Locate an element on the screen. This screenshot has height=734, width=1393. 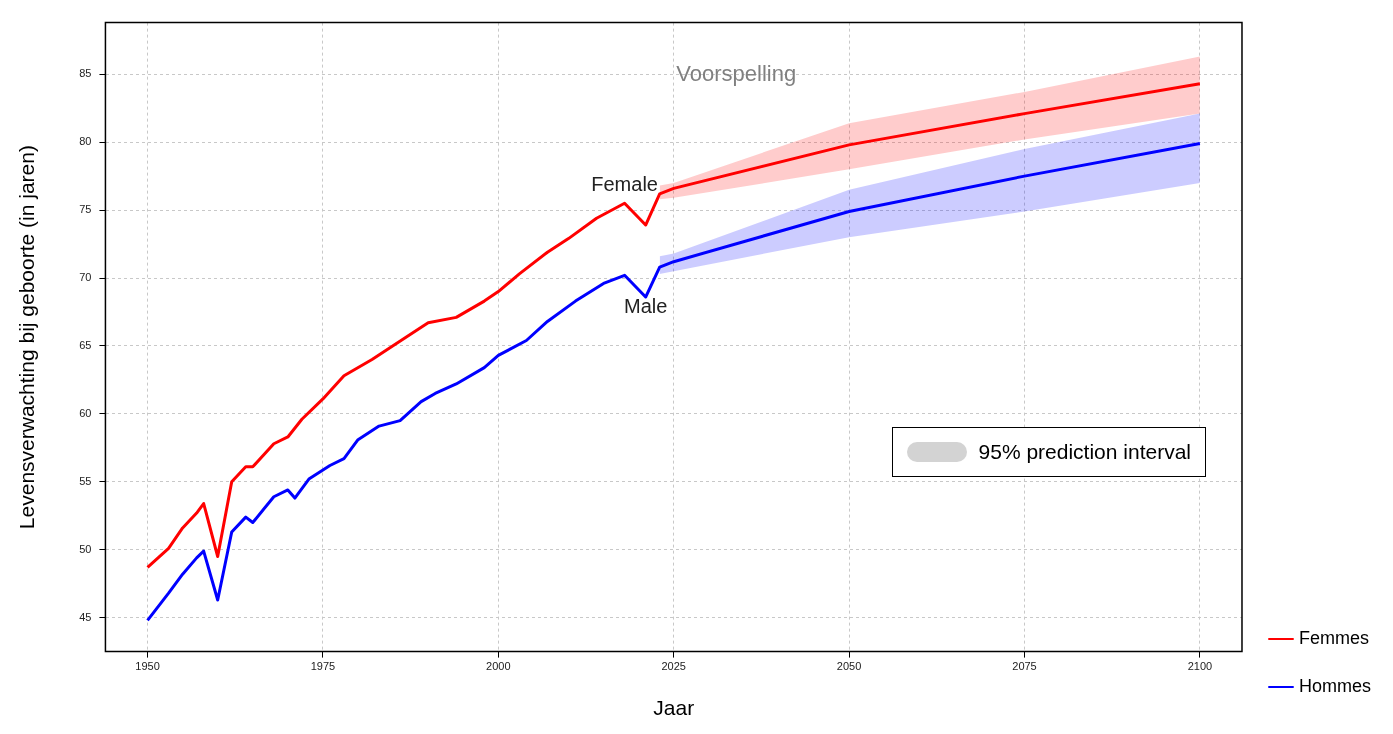
x-tick-label: 2025 is located at coordinates (673, 666).